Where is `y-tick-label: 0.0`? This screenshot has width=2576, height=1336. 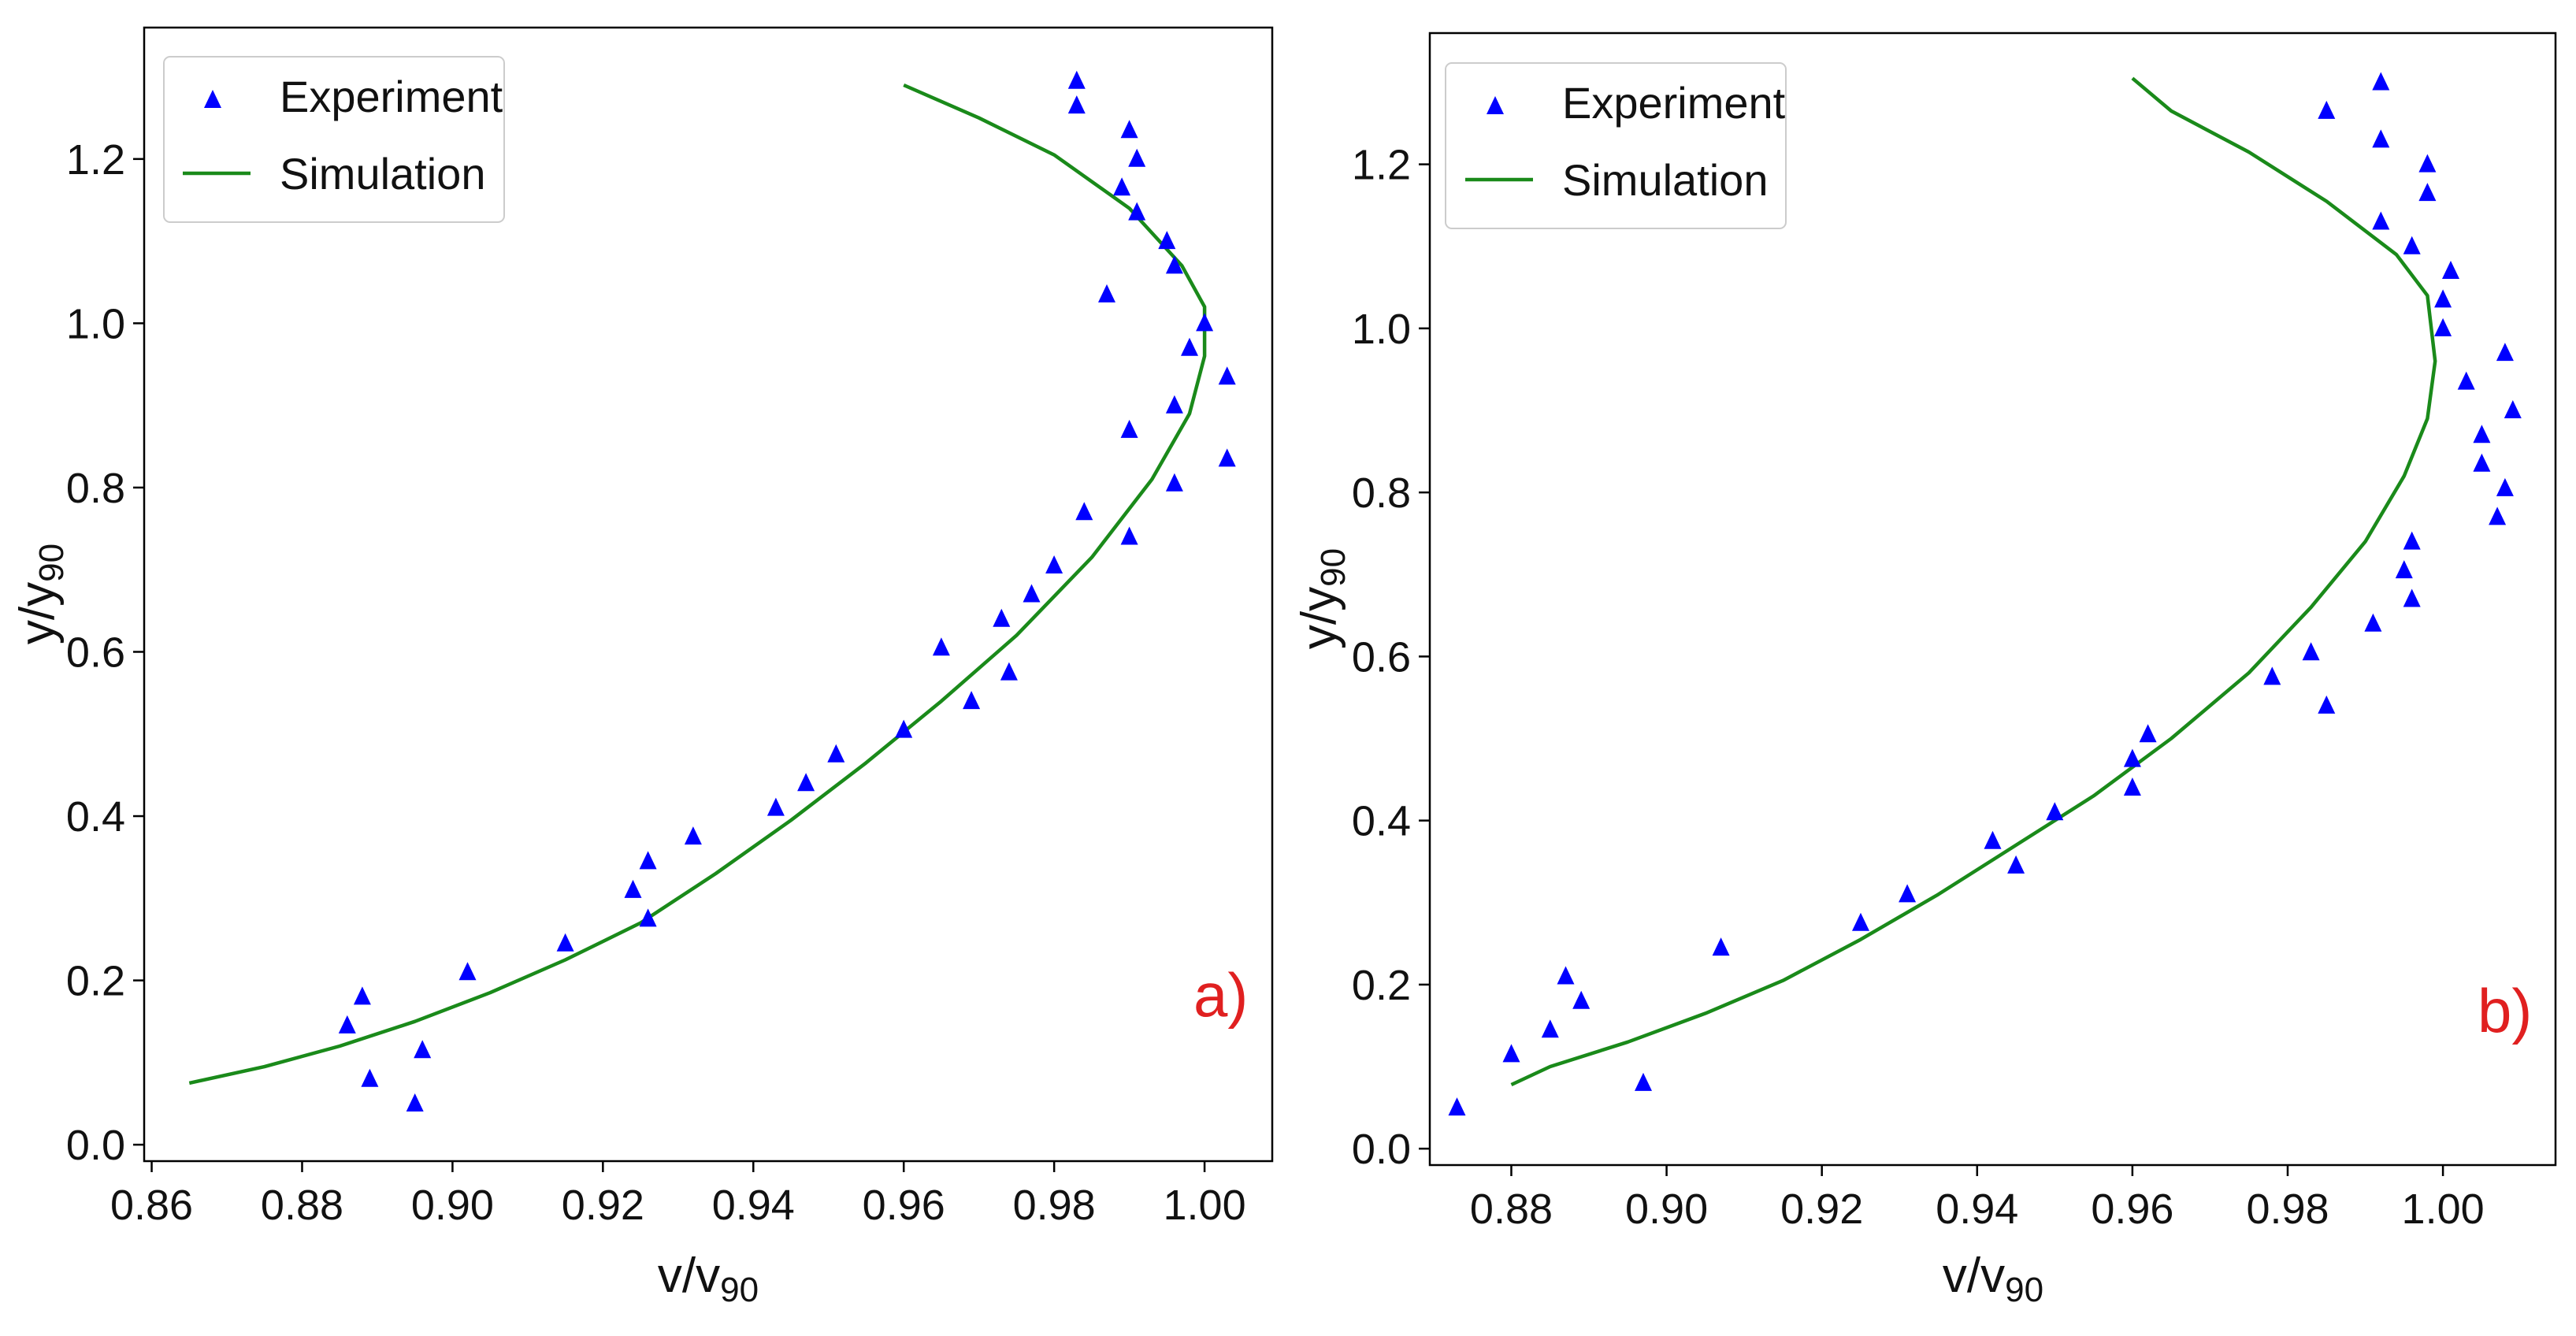
y-tick-label: 0.0 is located at coordinates (95, 1145).